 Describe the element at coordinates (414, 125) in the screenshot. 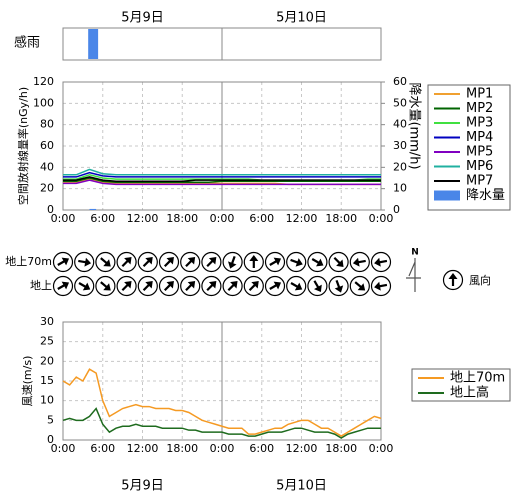

I see `y2-axis-label: 降水量(mm/h)` at that location.